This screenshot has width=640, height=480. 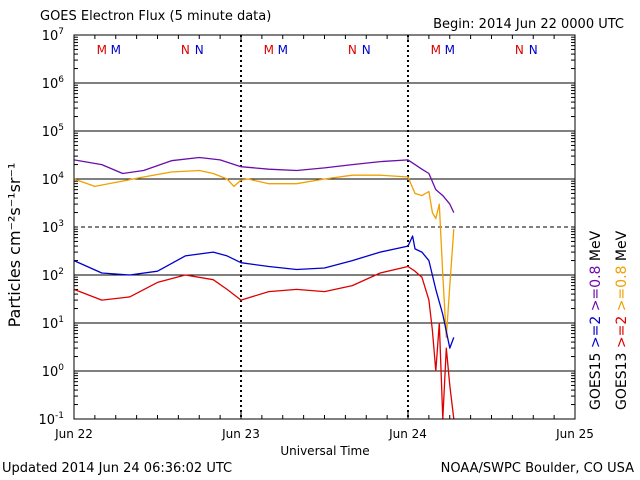 What do you see at coordinates (53, 131) in the screenshot?
I see `y-tick-label: 10⁵` at bounding box center [53, 131].